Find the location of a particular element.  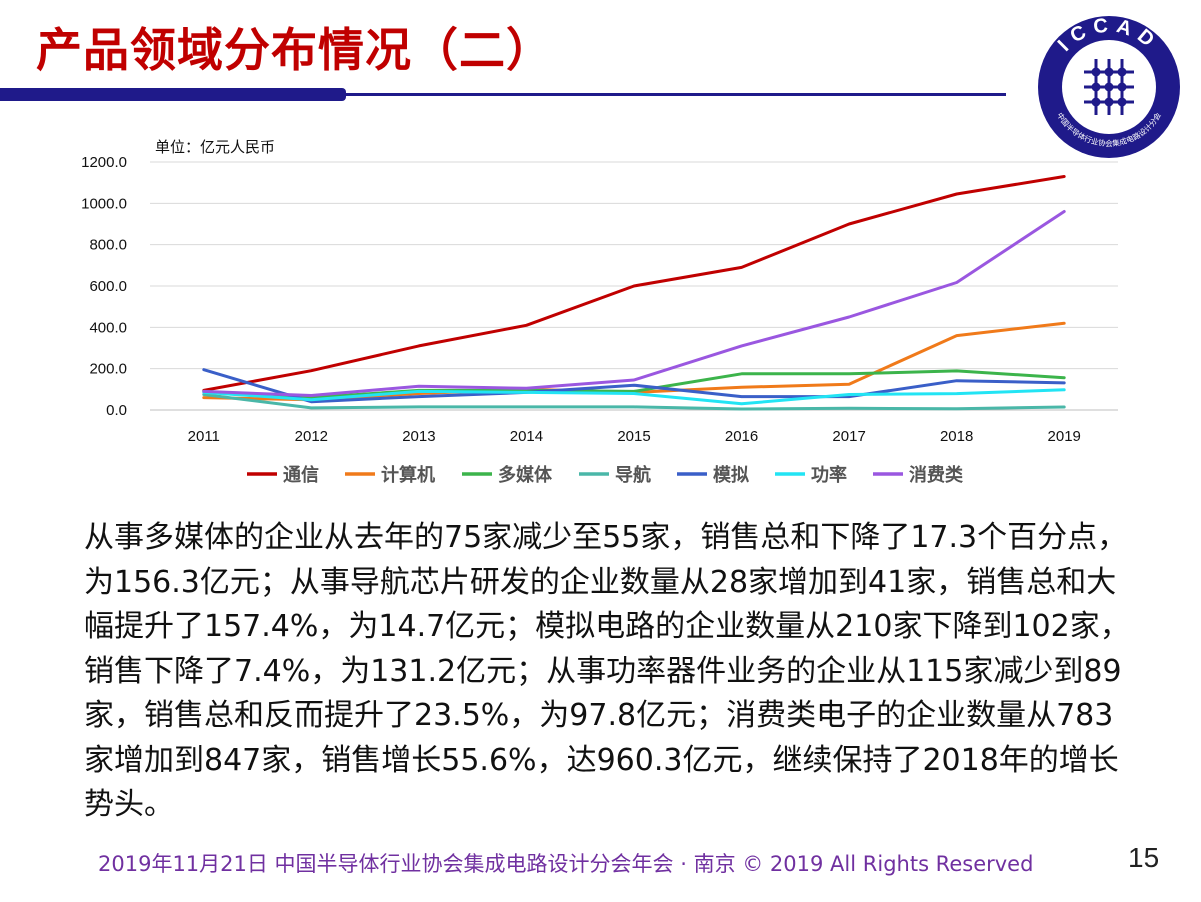

series-line-导航 is located at coordinates (634, 402).